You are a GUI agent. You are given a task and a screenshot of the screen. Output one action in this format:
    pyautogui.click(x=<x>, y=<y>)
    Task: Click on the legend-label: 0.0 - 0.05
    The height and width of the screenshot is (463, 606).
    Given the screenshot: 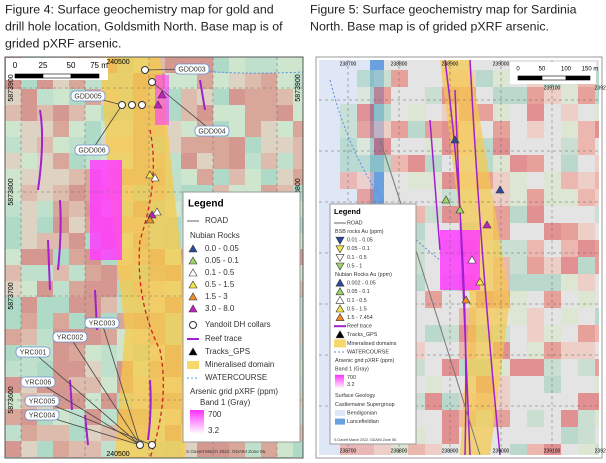 What is the action you would take?
    pyautogui.click(x=222, y=248)
    